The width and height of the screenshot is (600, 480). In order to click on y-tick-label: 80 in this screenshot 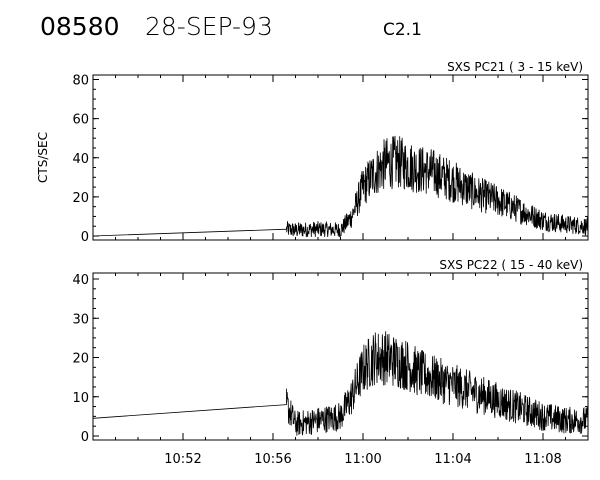, I will do `click(80, 81)`.